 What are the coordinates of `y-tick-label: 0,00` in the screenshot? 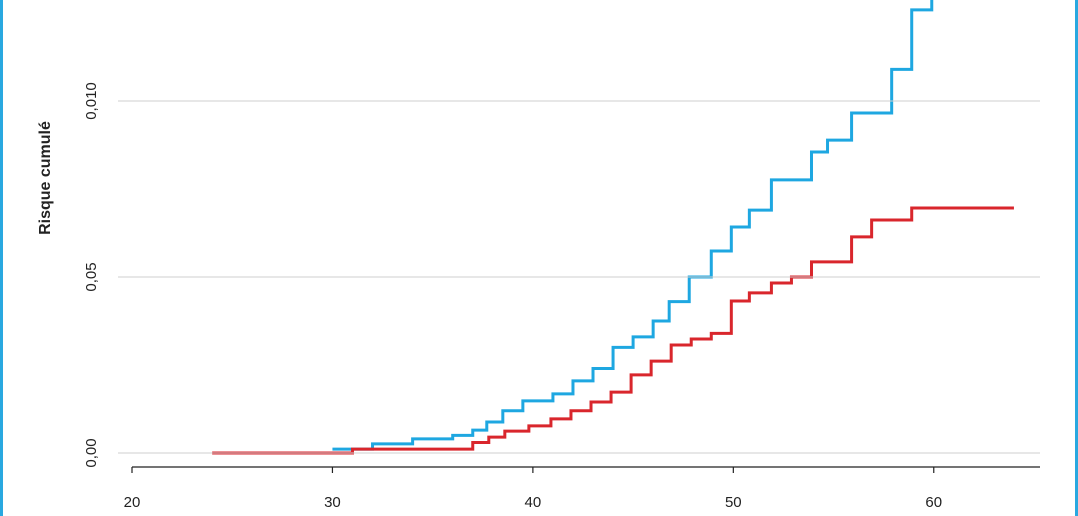 It's located at (91, 452).